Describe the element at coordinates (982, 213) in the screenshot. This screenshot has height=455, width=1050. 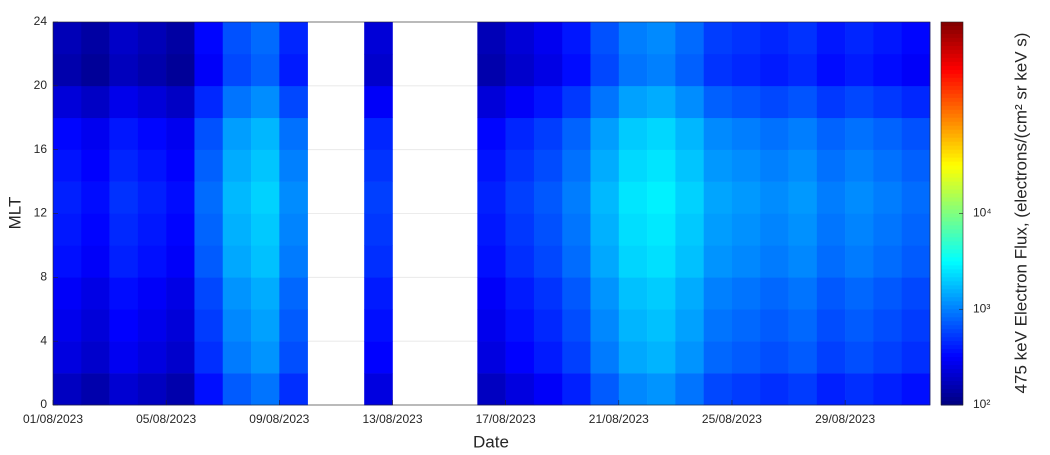
I see `colorbar-tick-label: 10⁴` at that location.